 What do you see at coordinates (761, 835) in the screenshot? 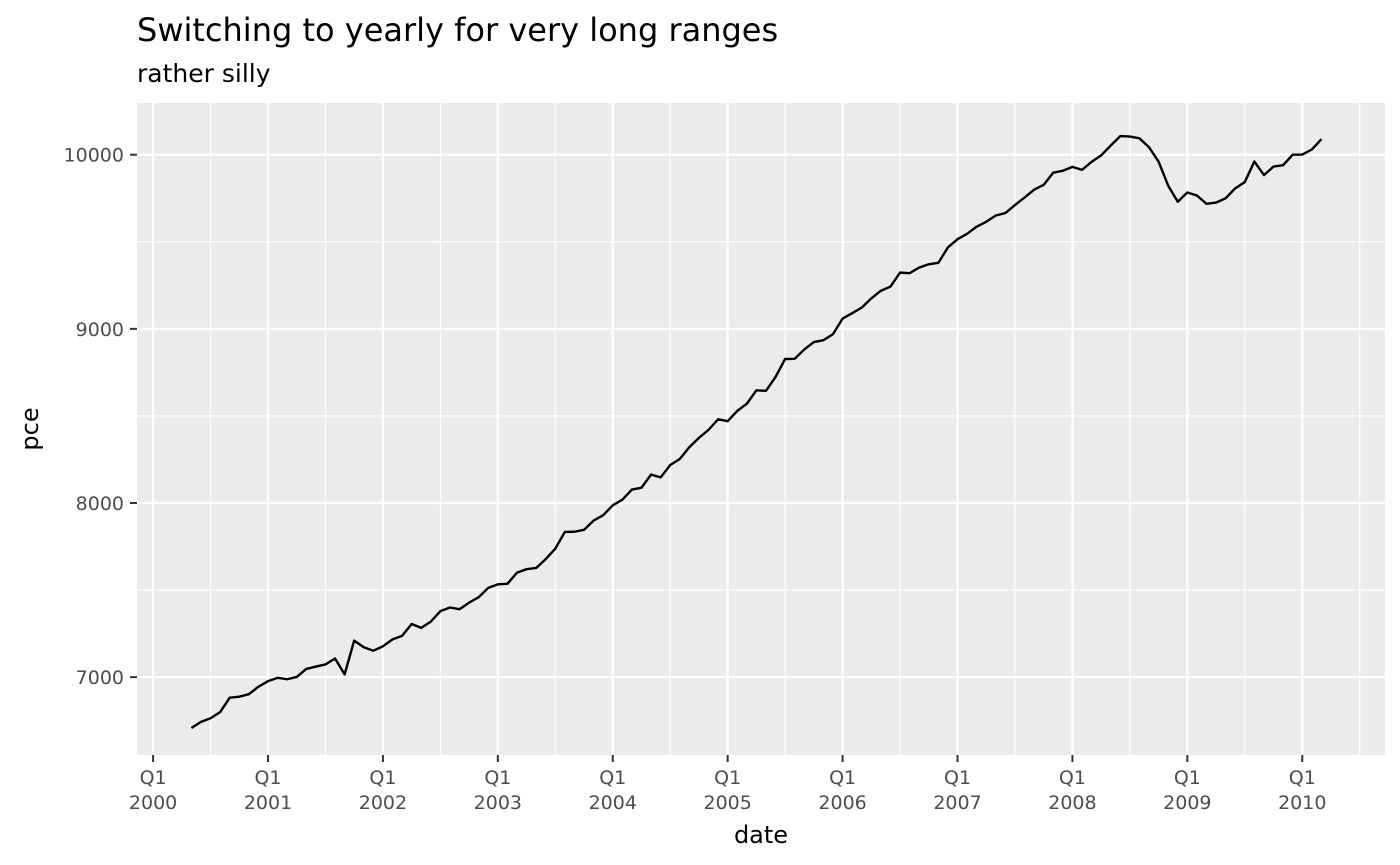
I see `x-axis-title: date` at bounding box center [761, 835].